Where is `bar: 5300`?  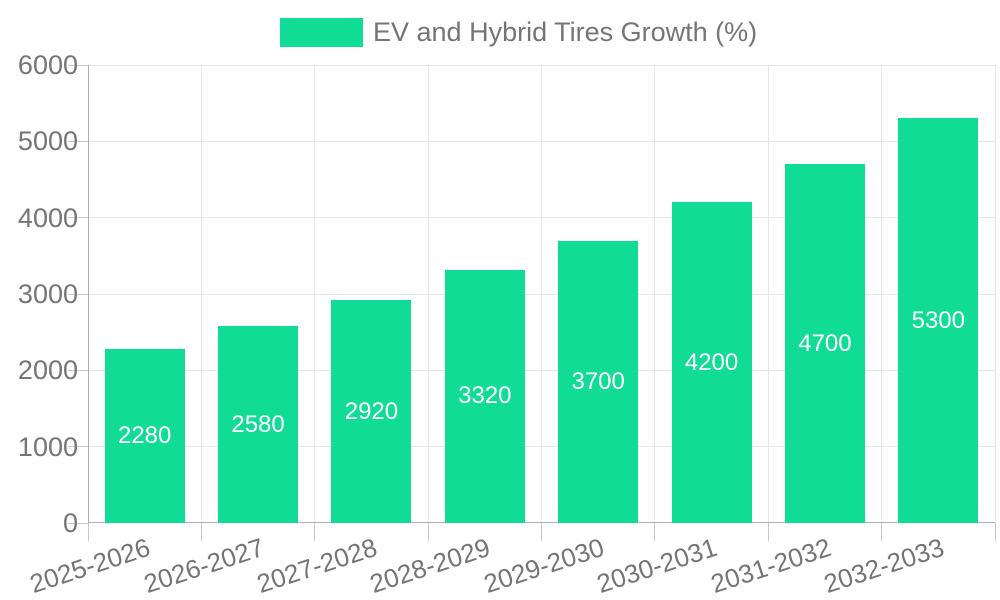 bar: 5300 is located at coordinates (938, 320).